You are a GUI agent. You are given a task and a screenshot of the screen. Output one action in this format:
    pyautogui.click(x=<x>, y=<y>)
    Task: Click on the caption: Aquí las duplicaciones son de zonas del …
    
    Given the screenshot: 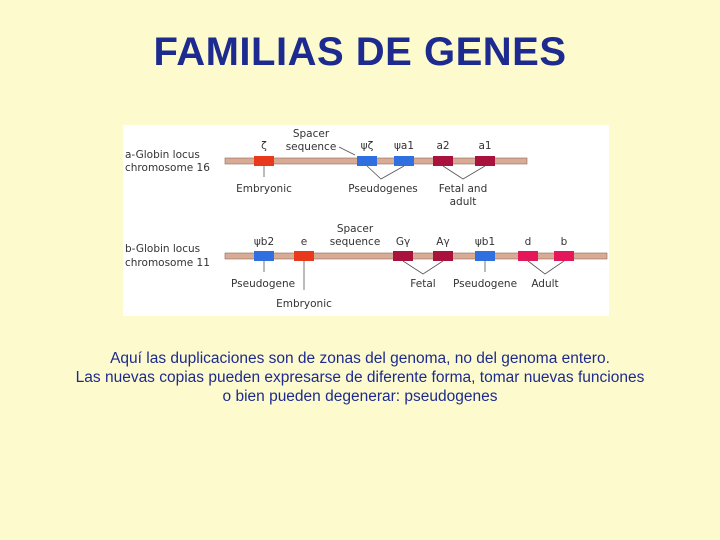 What is the action you would take?
    pyautogui.click(x=360, y=377)
    